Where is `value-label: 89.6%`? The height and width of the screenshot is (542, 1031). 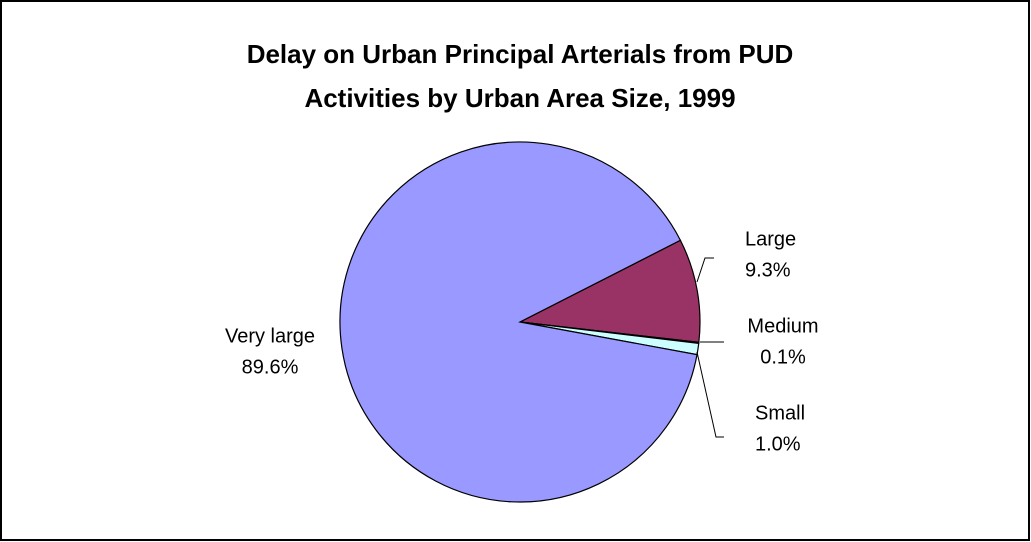 value-label: 89.6% is located at coordinates (270, 367).